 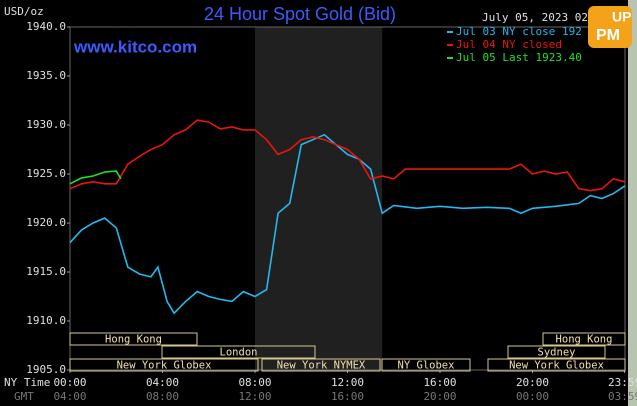 I want to click on x2-tick-label: 12:00, so click(x=254, y=396).